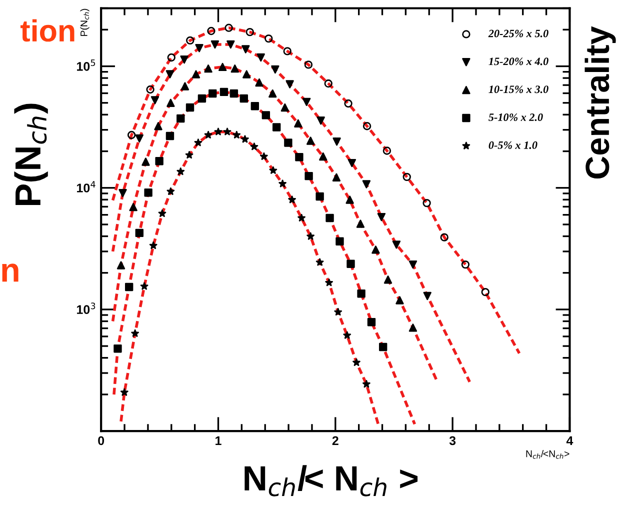 The image size is (624, 515). What do you see at coordinates (518, 62) in the screenshot?
I see `legend-label: 15-20% x 4.0` at bounding box center [518, 62].